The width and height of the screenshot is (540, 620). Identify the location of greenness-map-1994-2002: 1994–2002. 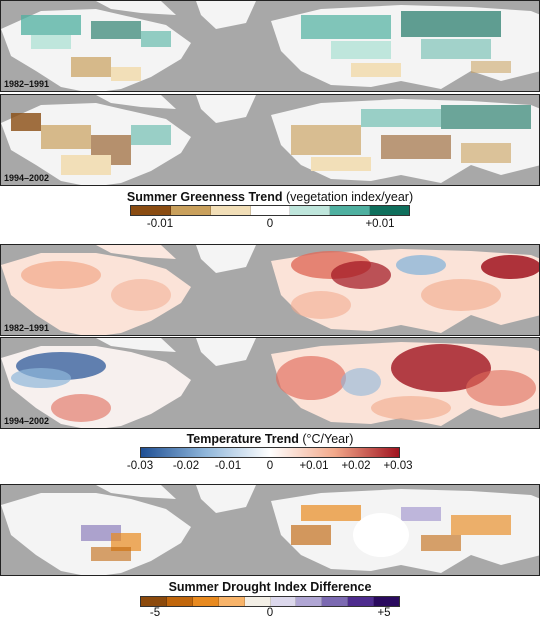
(270, 140).